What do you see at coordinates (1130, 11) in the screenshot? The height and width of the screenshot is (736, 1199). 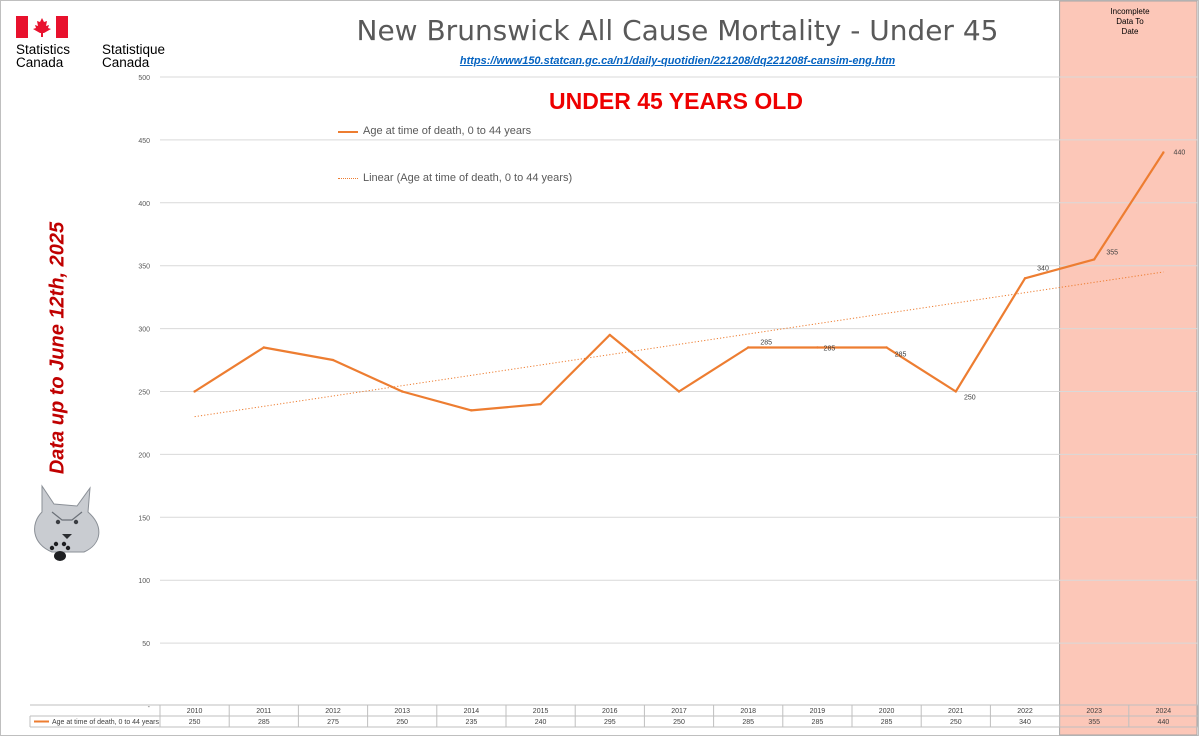 I see `incomplete-note-line1: Incomplete` at bounding box center [1130, 11].